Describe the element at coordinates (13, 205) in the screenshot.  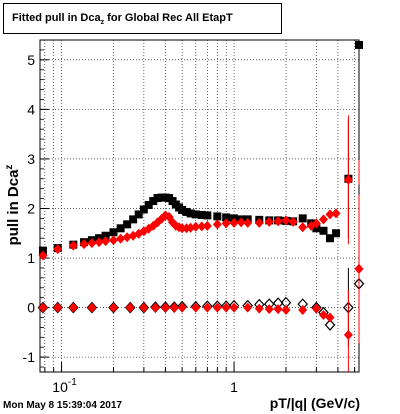
I see `y-axis-label: pull in Dcaz` at that location.